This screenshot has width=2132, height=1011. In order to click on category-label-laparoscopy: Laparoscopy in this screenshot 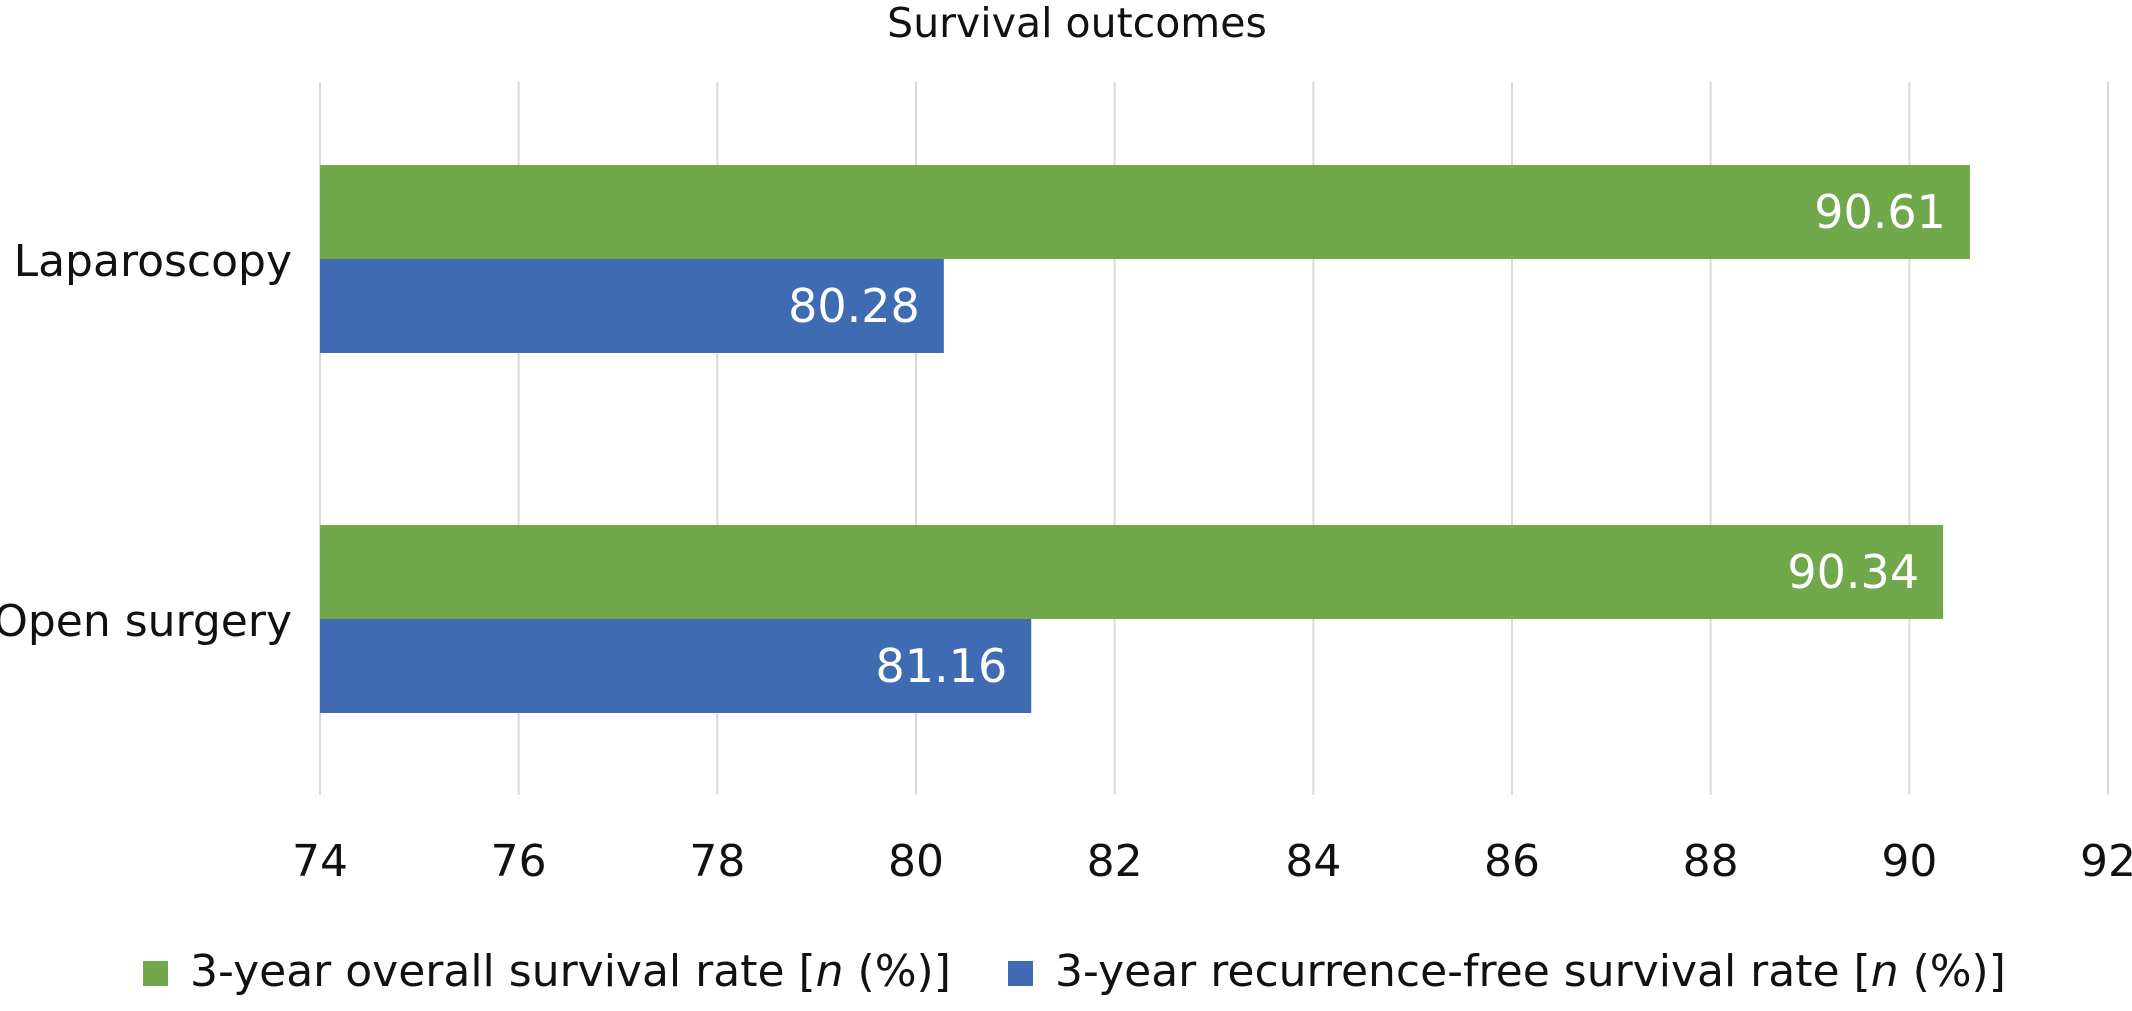, I will do `click(153, 261)`.